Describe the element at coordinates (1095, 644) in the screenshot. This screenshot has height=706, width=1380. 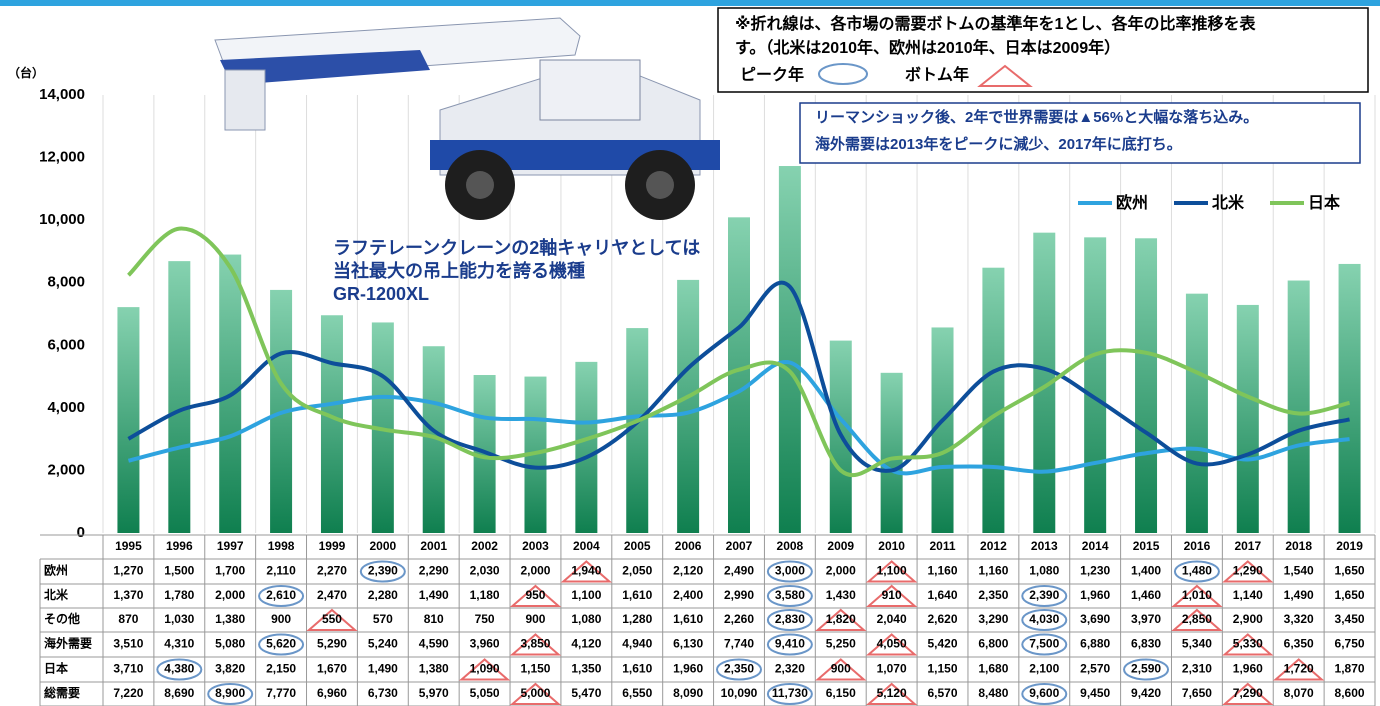
I see `cell: 6,880` at that location.